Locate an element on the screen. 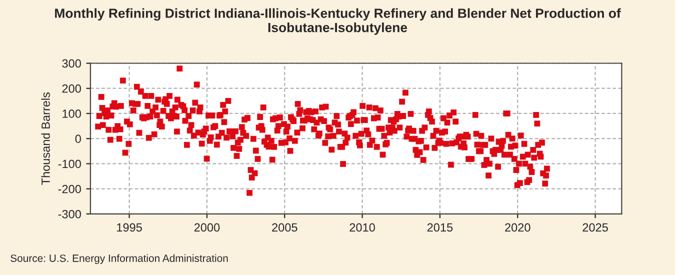 This screenshot has width=675, height=275. y-tick-label: 300 is located at coordinates (71, 63).